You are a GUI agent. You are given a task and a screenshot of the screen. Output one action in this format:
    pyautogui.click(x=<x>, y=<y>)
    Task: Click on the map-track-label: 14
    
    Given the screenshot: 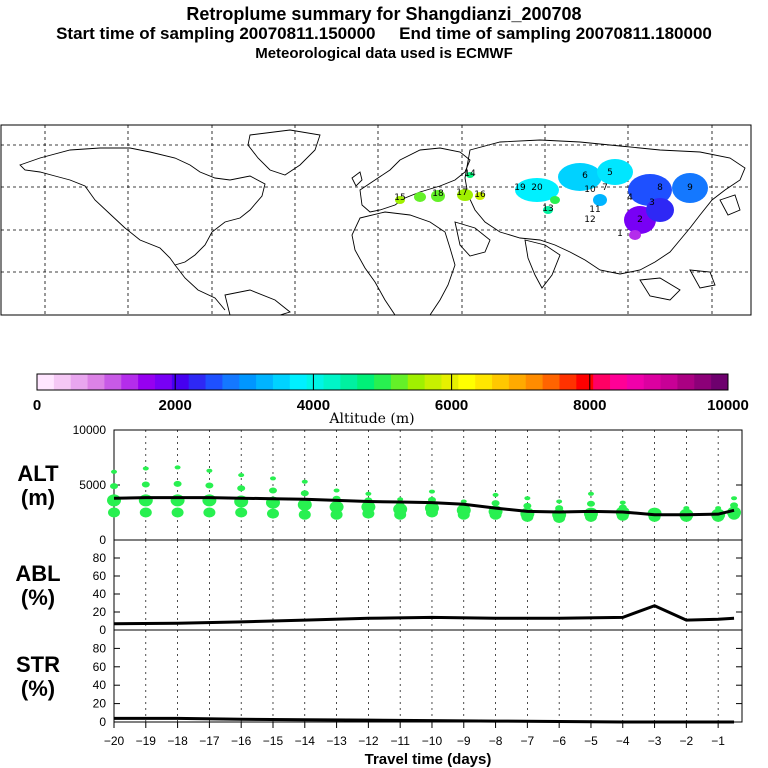 What is the action you would take?
    pyautogui.click(x=470, y=174)
    